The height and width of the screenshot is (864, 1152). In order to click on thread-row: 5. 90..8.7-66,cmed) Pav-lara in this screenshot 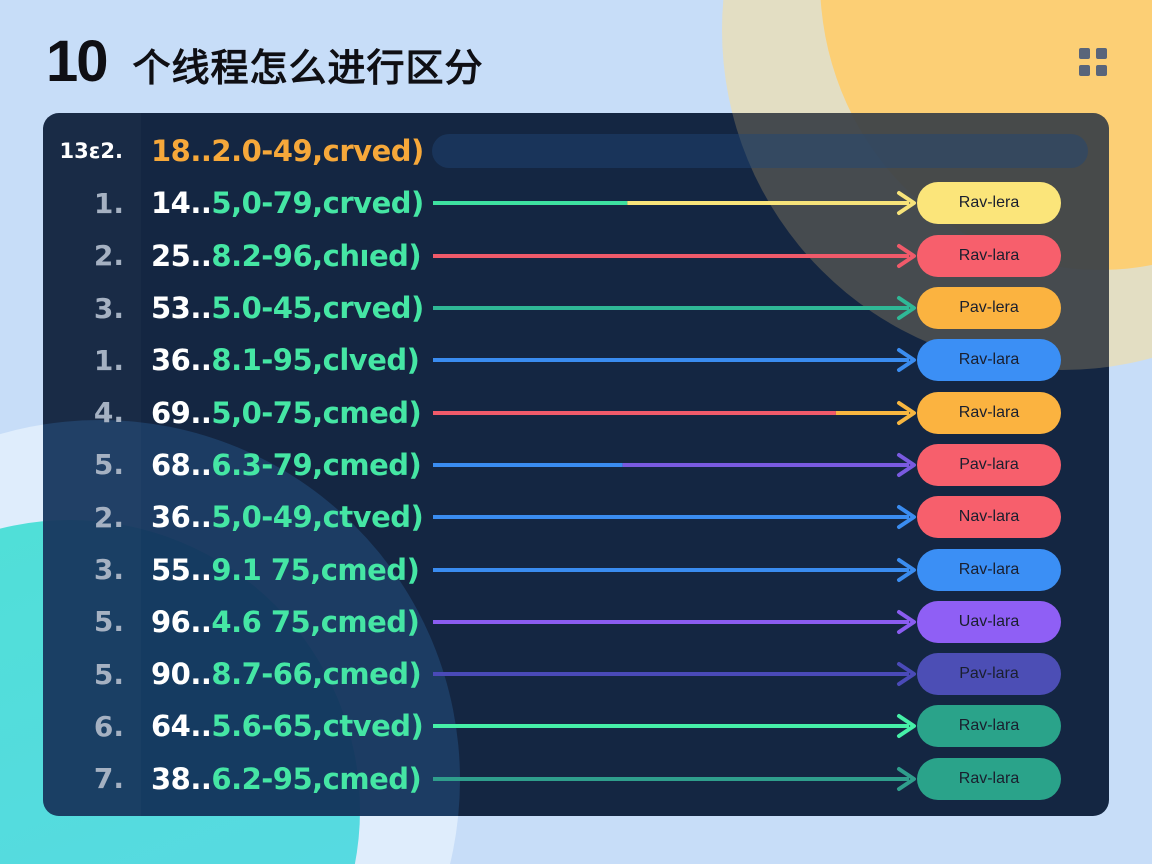, I will do `click(576, 674)`.